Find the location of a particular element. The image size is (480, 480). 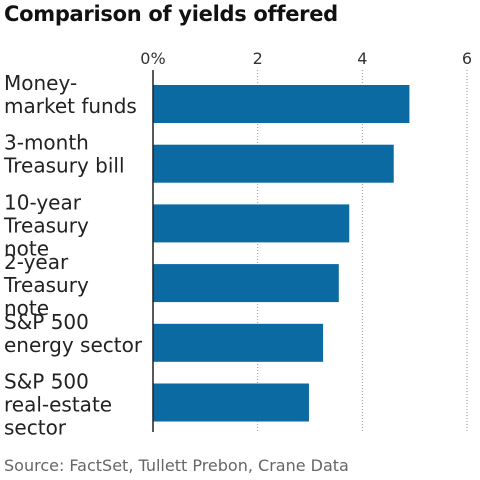

category-label-line: sector is located at coordinates (35, 428).